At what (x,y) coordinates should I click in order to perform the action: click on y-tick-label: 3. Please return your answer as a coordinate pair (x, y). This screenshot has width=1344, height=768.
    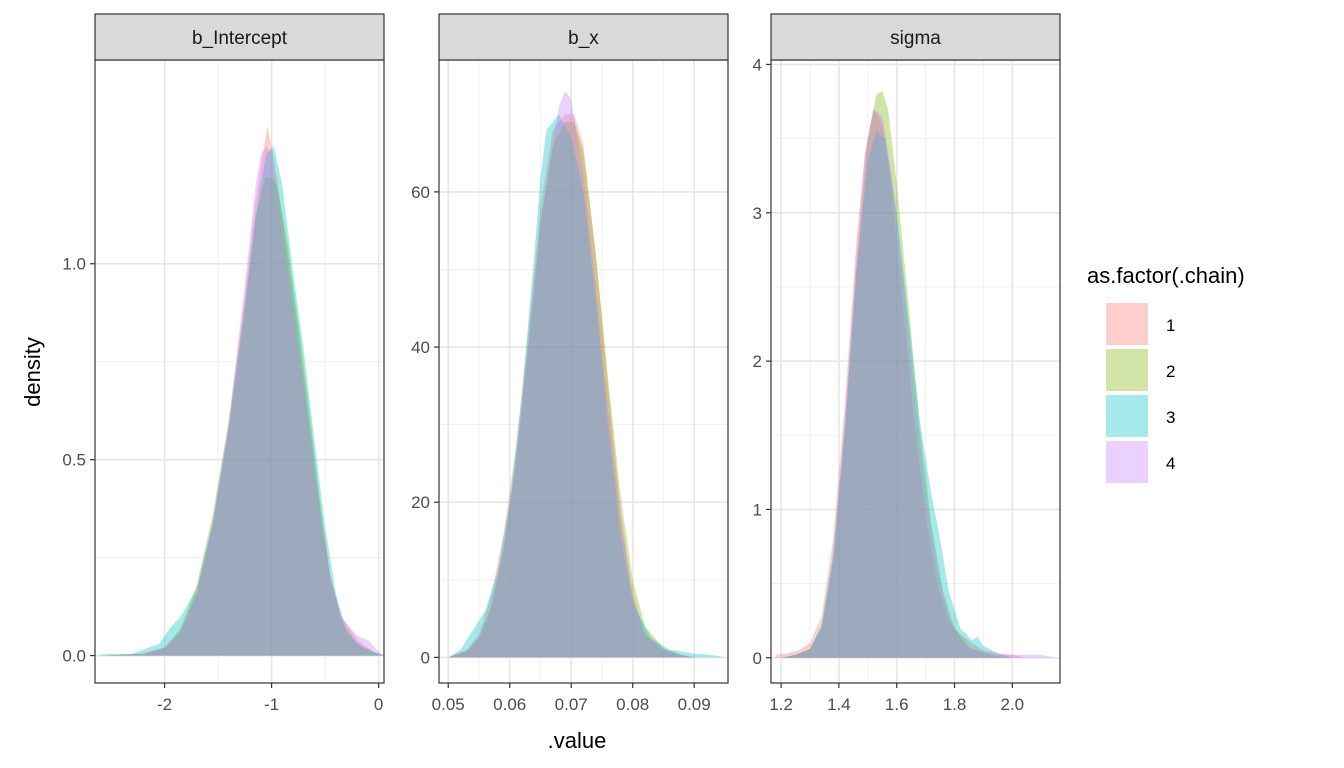
    Looking at the image, I should click on (757, 213).